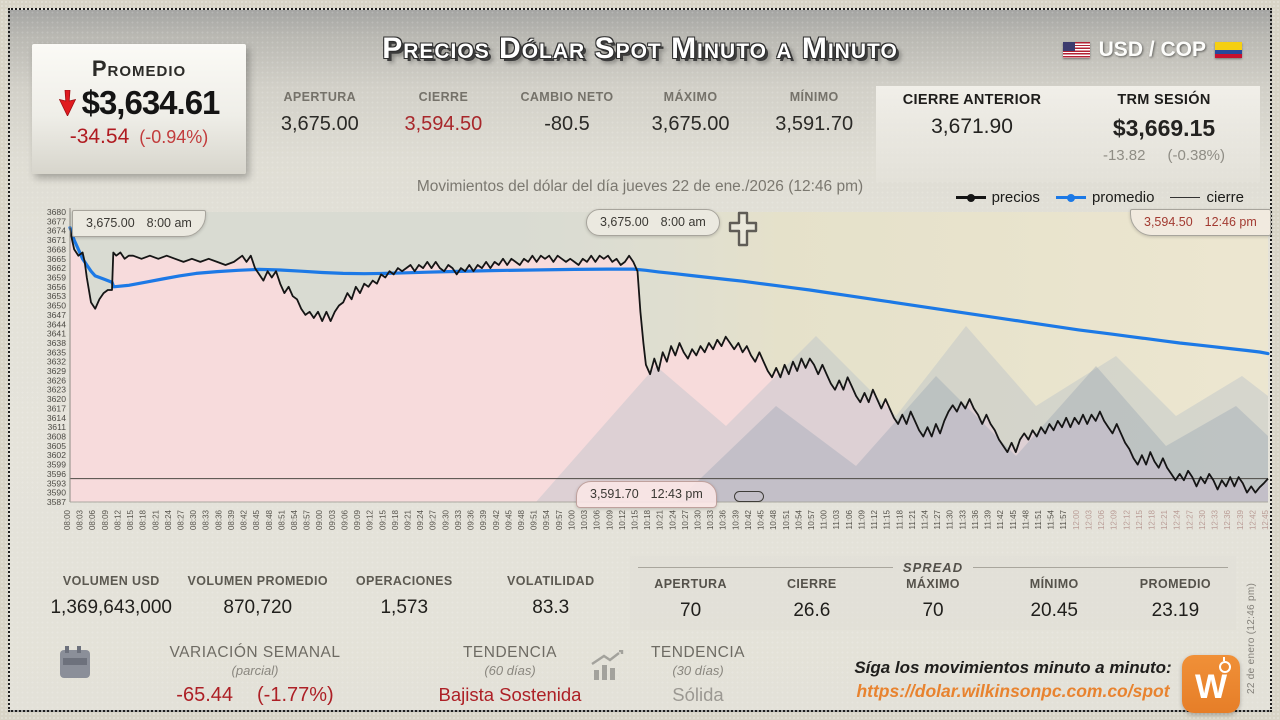  Describe the element at coordinates (972, 126) in the screenshot. I see `cierre-anterior-value: 3,671.90` at that location.